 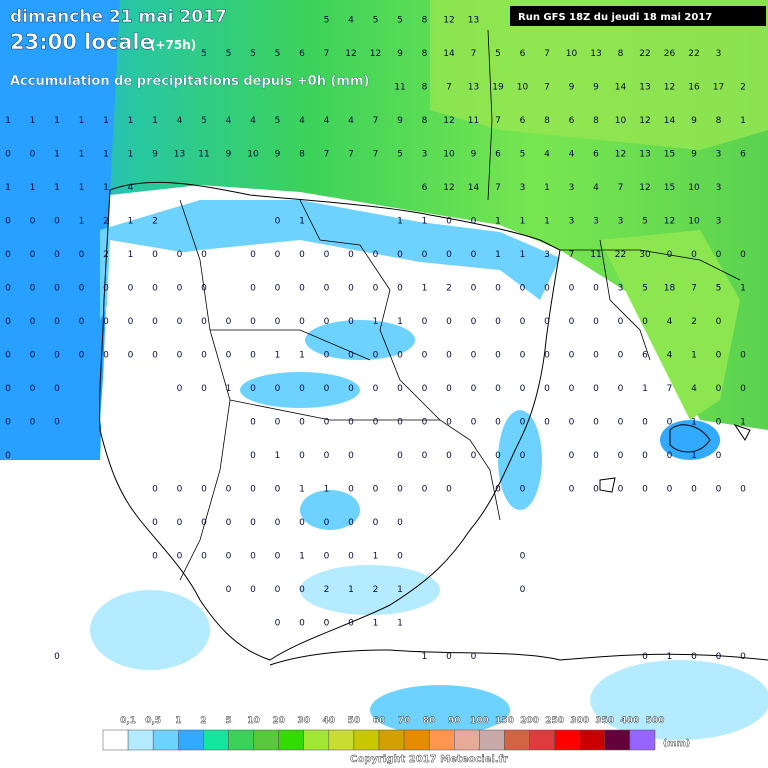 What do you see at coordinates (253, 155) in the screenshot?
I see `grid-value: 10` at bounding box center [253, 155].